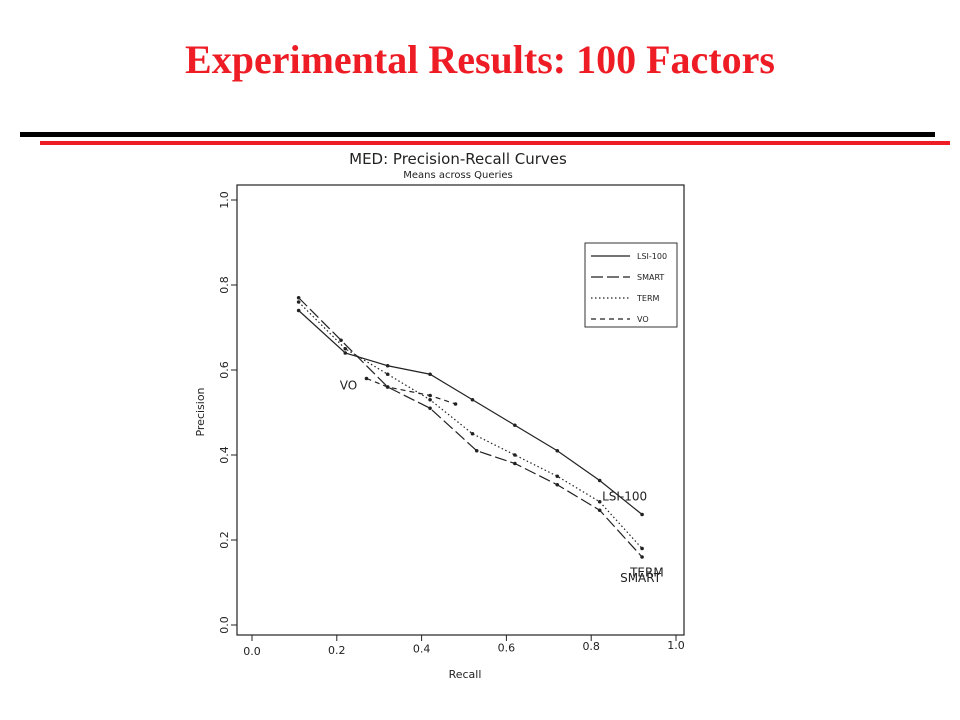 This screenshot has width=960, height=720. What do you see at coordinates (465, 674) in the screenshot?
I see `x-axis-label: Recall` at bounding box center [465, 674].